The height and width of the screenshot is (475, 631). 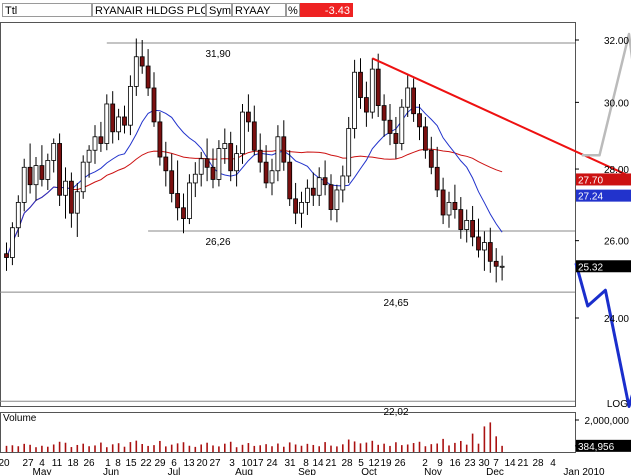 I want to click on volume-panel: Volume 2,000,000 384,956, so click(x=317, y=433).